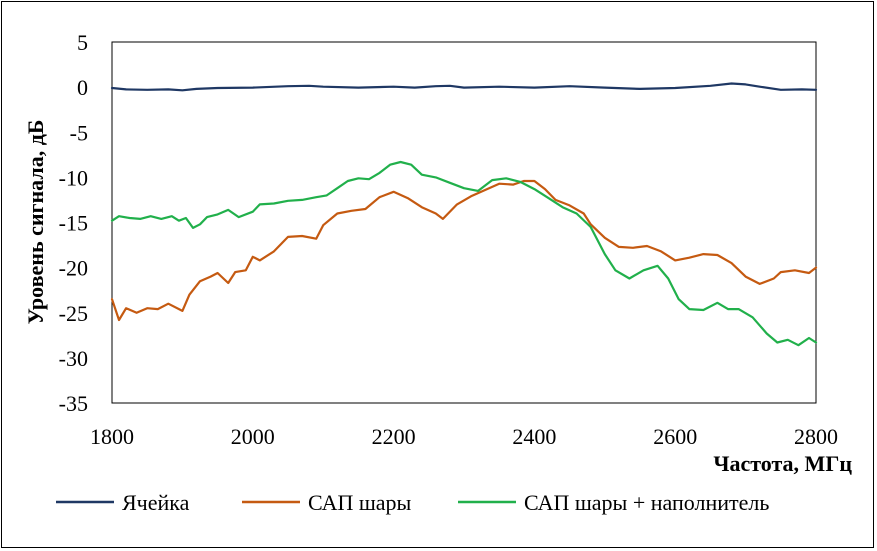  What do you see at coordinates (73, 223) in the screenshot?
I see `y-tick-label: -15` at bounding box center [73, 223].